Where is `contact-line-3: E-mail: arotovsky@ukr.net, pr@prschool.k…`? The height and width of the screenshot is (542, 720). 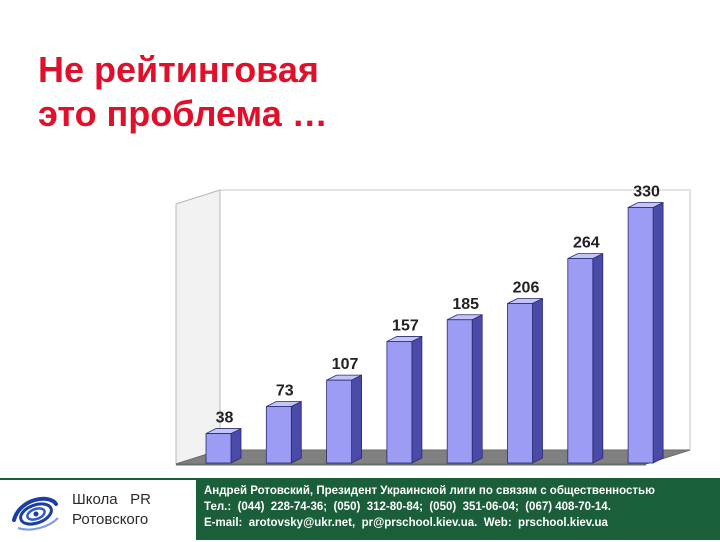 contact-line-3: E-mail: arotovsky@ukr.net, pr@prschool.k… is located at coordinates (406, 523).